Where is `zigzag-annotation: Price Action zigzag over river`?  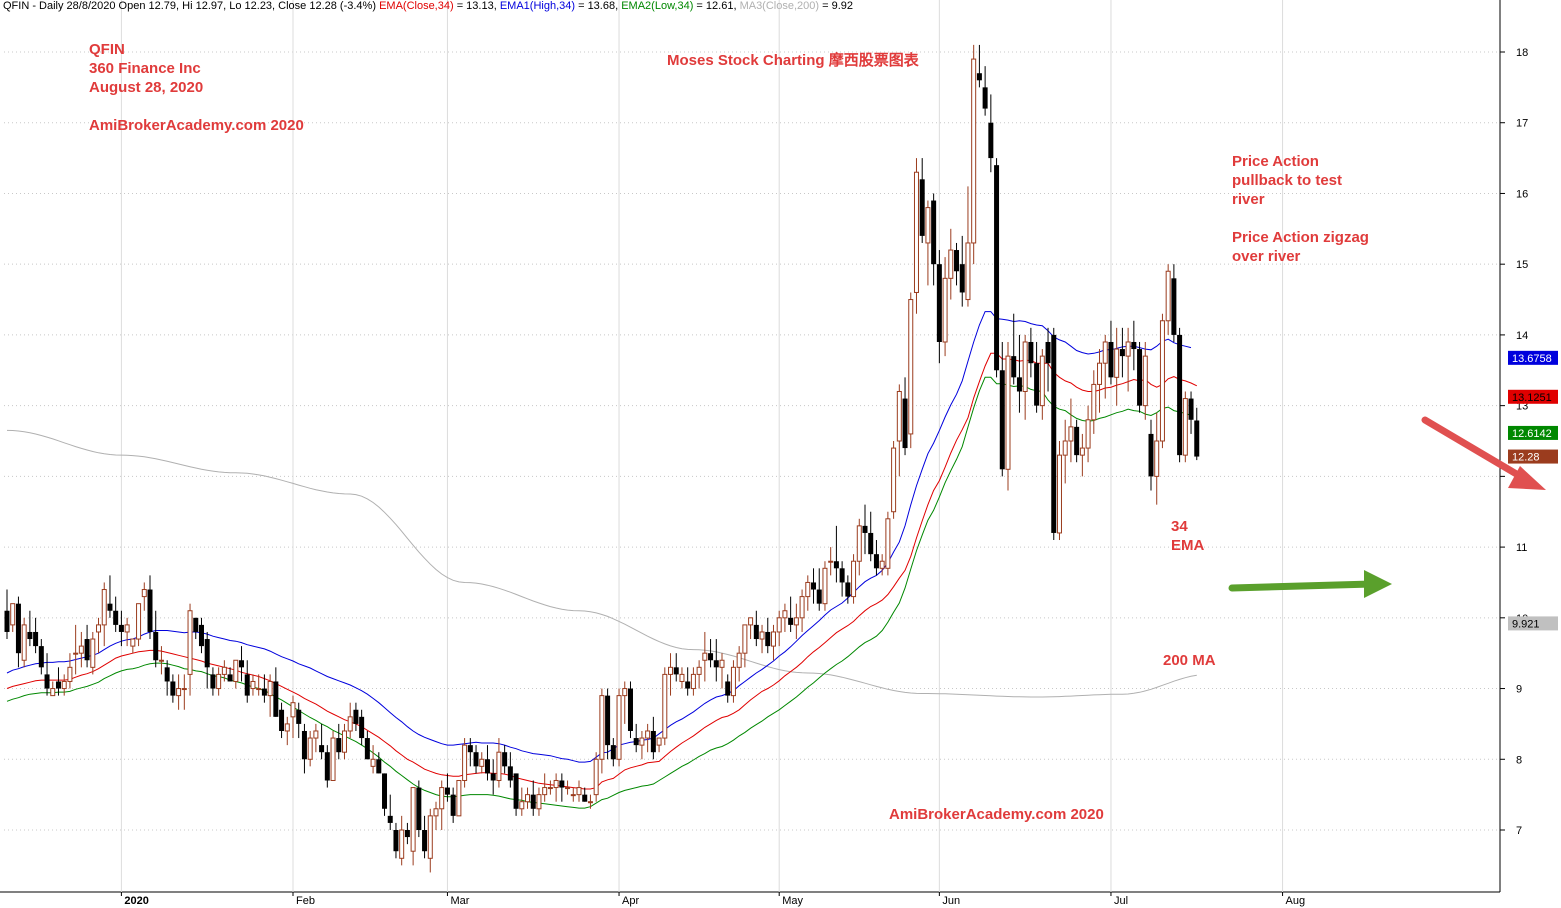 zigzag-annotation: Price Action zigzag over river is located at coordinates (1300, 247).